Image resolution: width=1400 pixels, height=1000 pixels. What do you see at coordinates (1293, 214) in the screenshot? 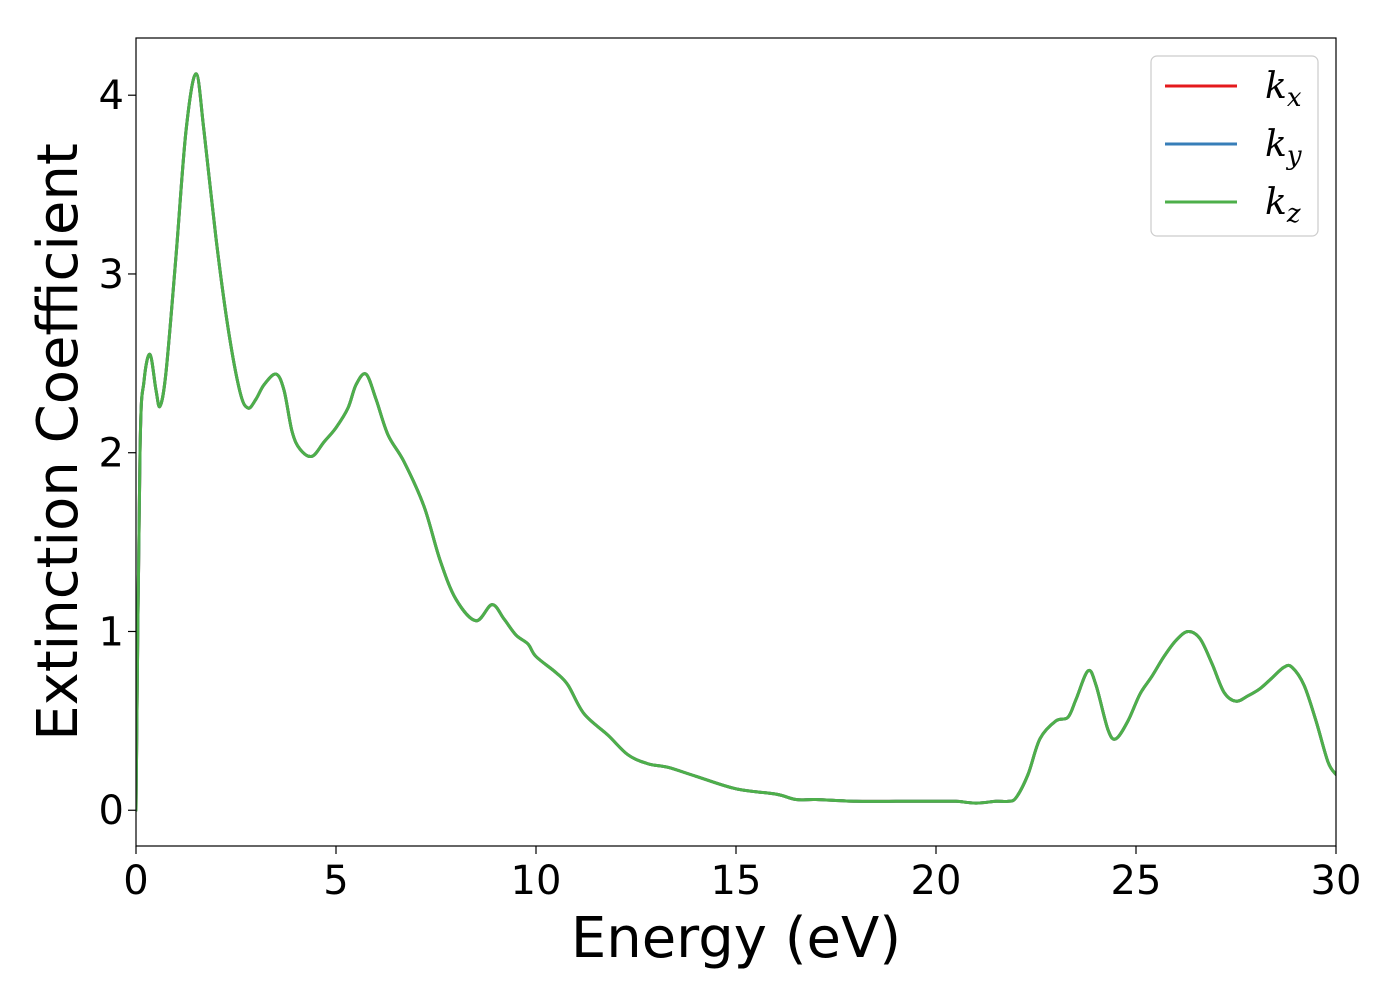
I see `legend-entry-subscript: z` at bounding box center [1293, 214].